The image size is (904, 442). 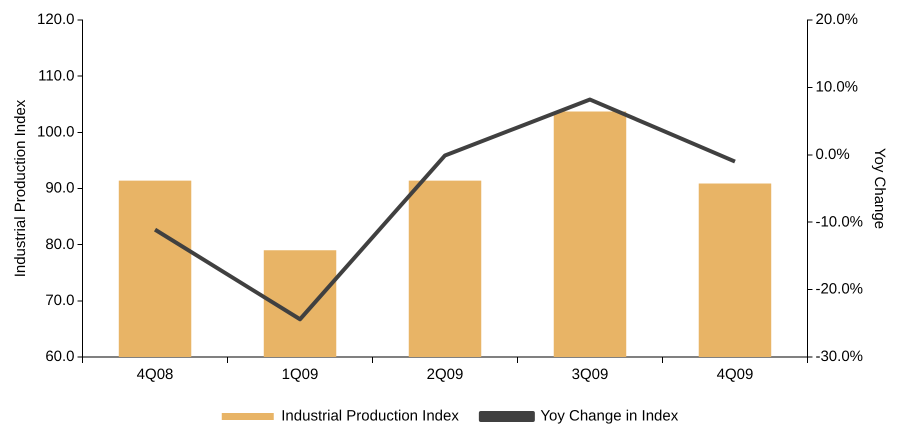 What do you see at coordinates (60, 300) in the screenshot?
I see `y-tick-label: 70.0` at bounding box center [60, 300].